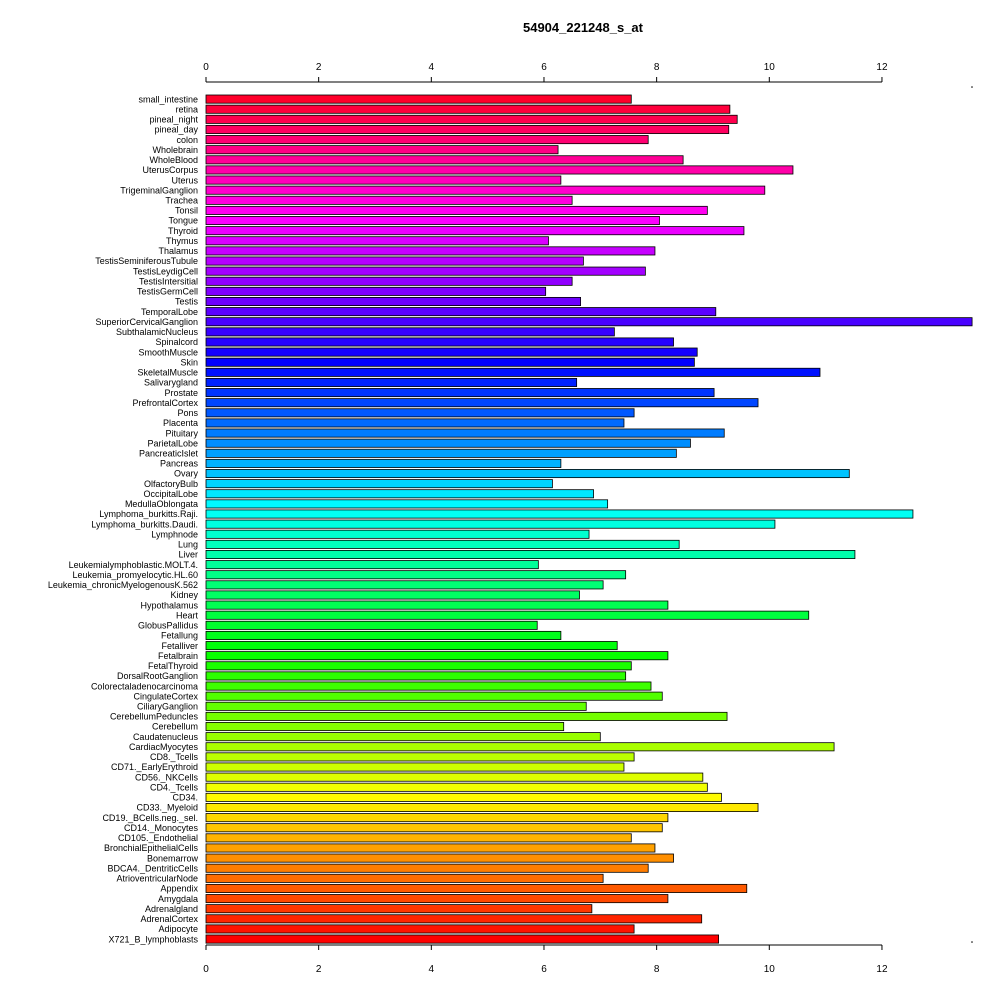  I want to click on category-label: Lung, so click(188, 545).